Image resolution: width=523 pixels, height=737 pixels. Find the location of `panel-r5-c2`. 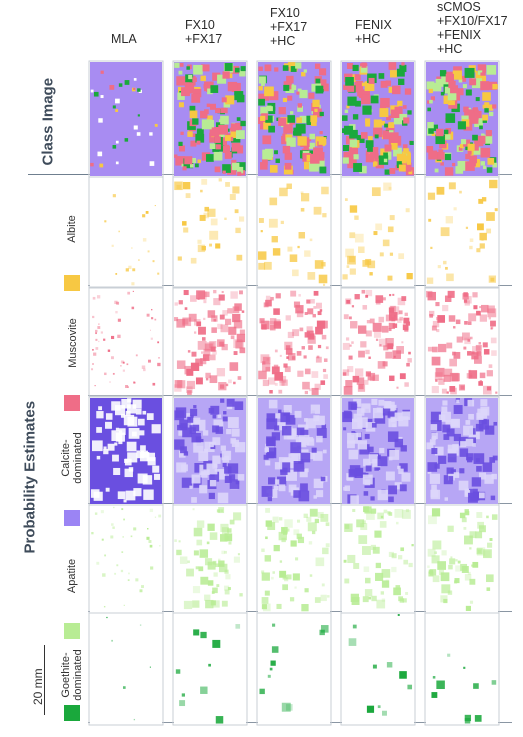

panel-r5-c2 is located at coordinates (294, 669).